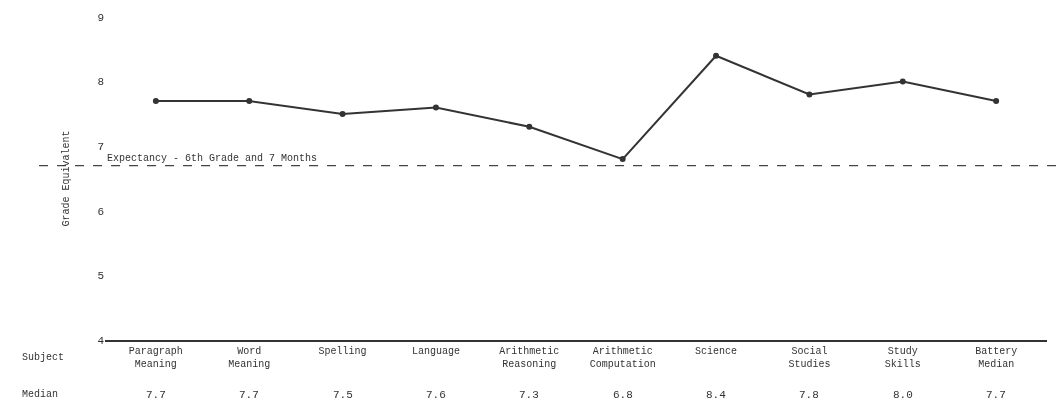  What do you see at coordinates (100, 147) in the screenshot?
I see `y-tick-label: 7` at bounding box center [100, 147].